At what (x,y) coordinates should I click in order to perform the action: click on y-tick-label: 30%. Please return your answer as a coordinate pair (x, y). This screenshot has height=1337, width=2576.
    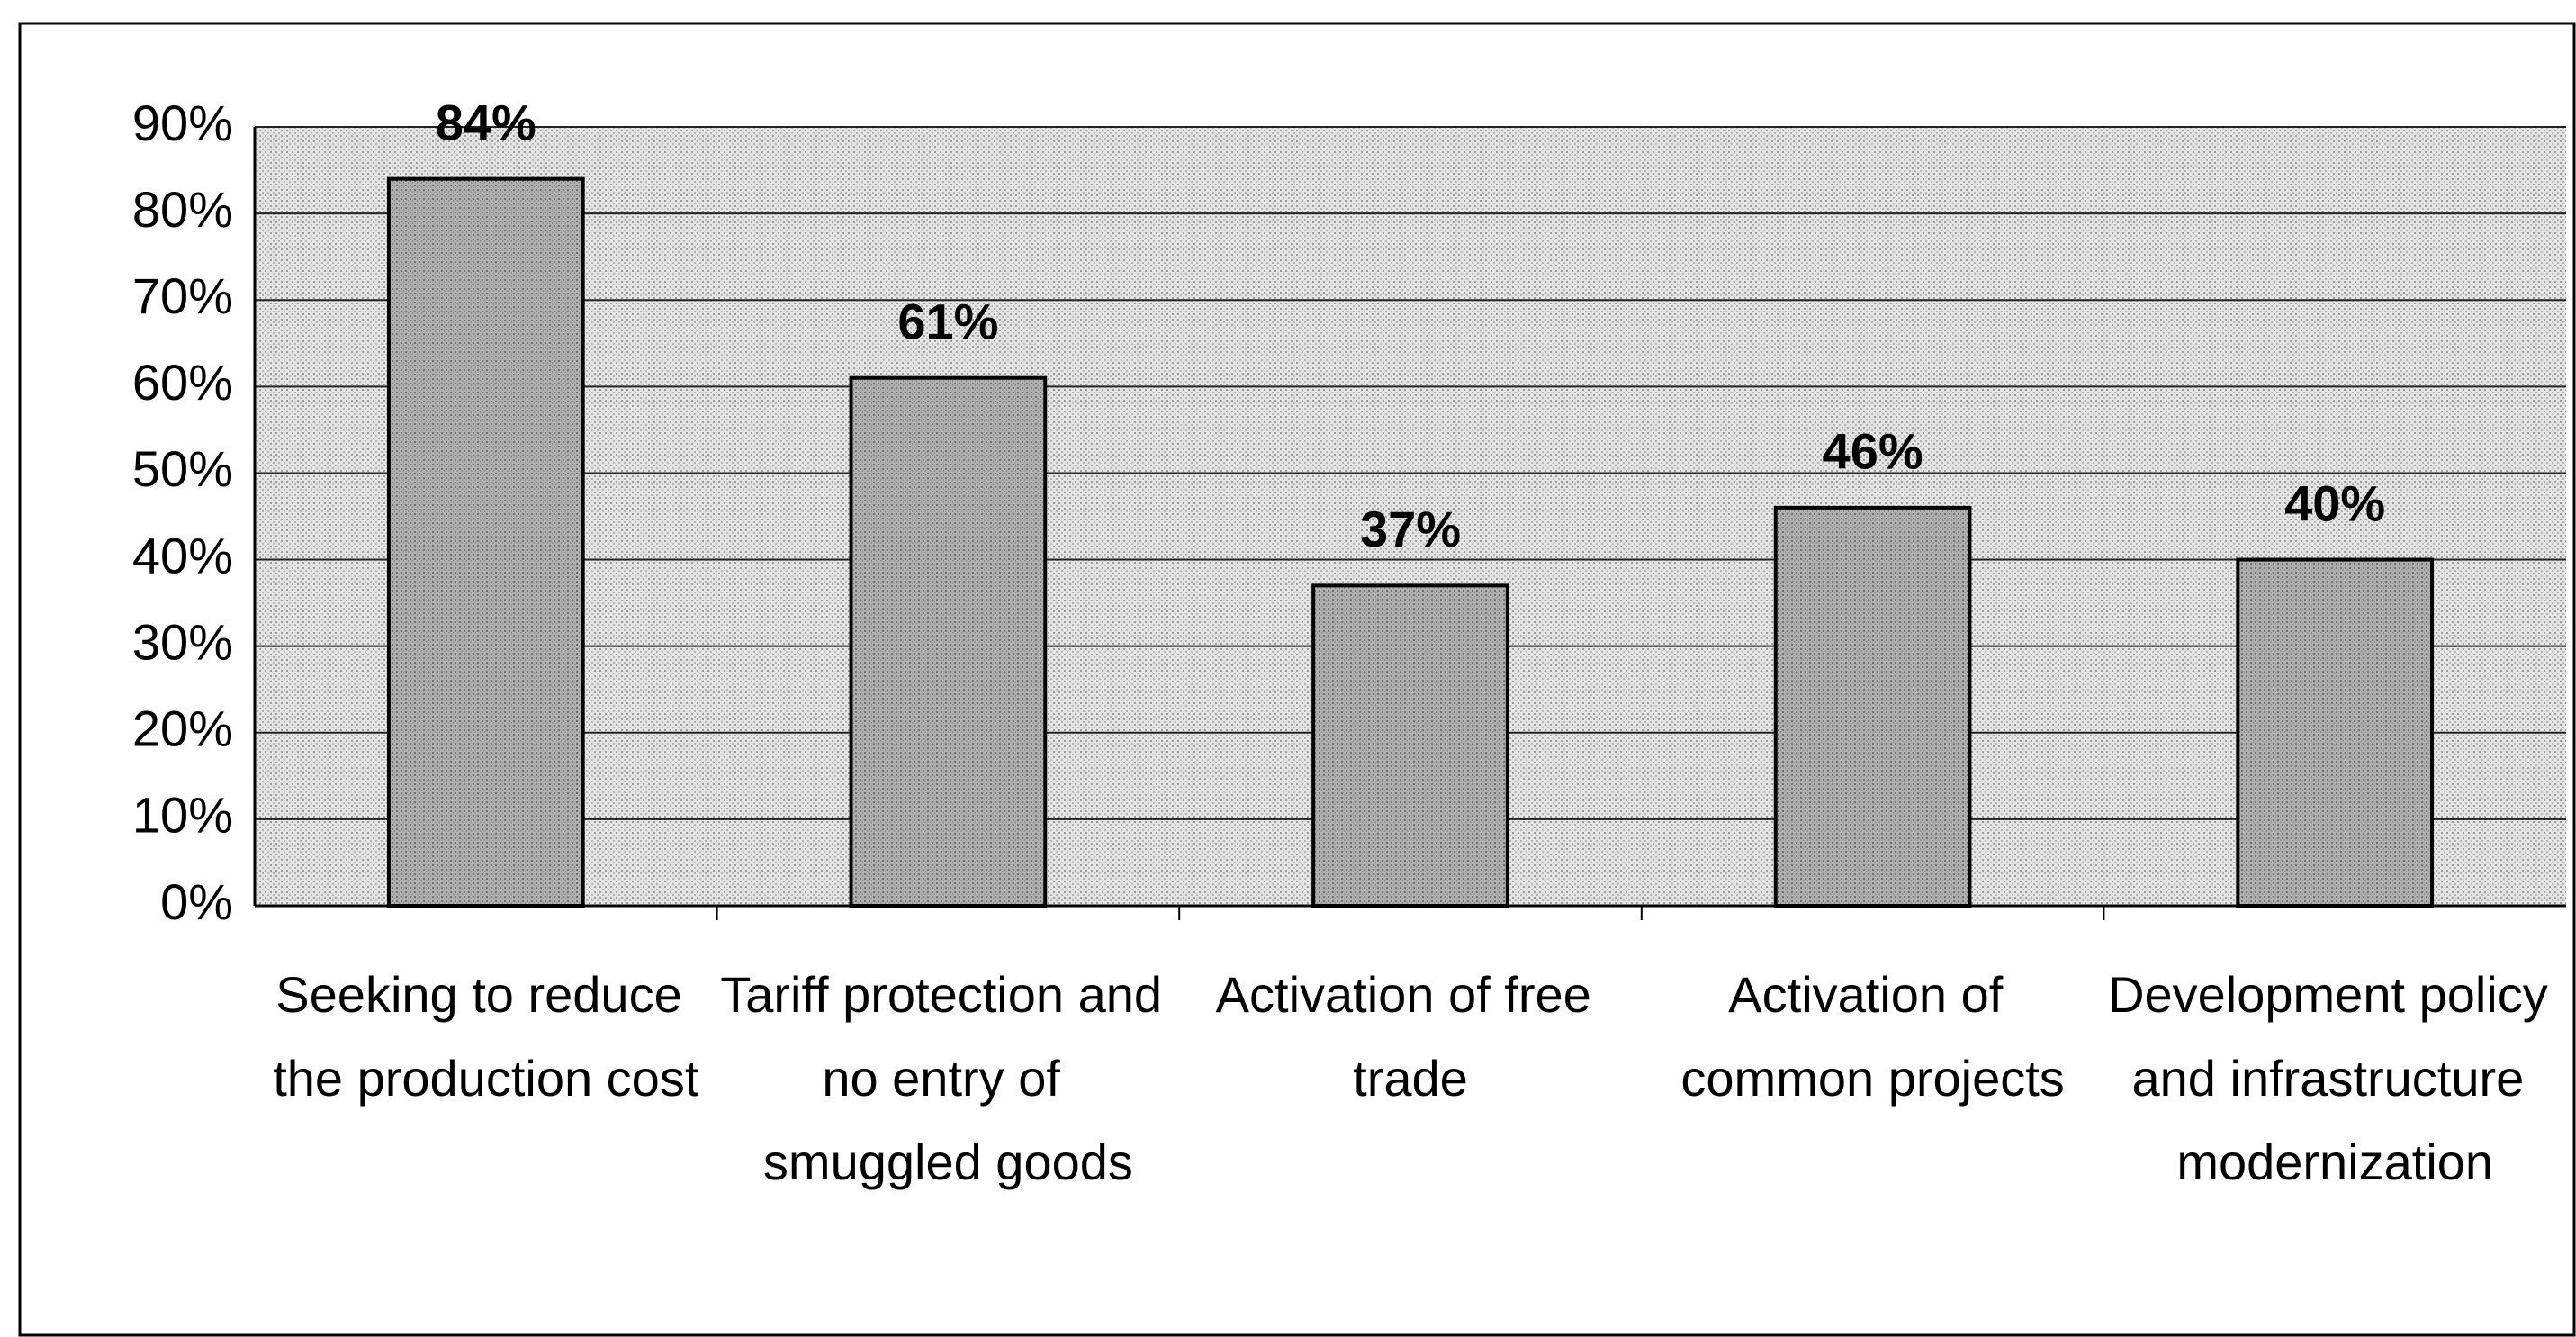
    Looking at the image, I should click on (182, 641).